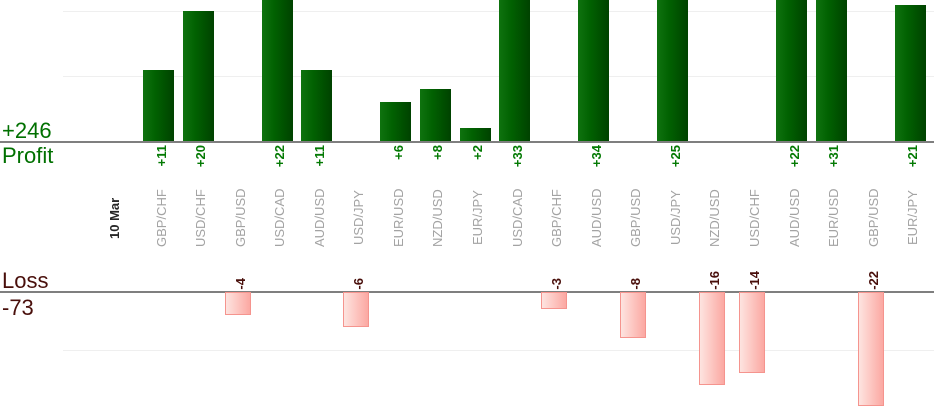  I want to click on value-label--3: -3, so click(557, 284).